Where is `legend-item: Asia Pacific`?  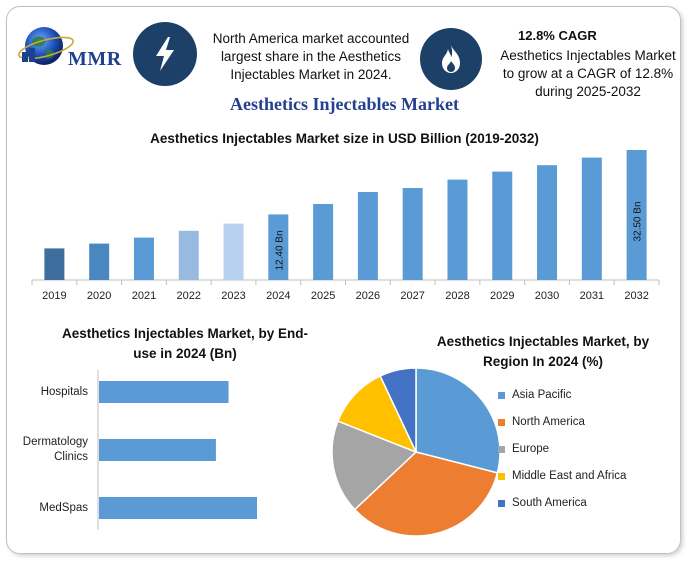 legend-item: Asia Pacific is located at coordinates (534, 395).